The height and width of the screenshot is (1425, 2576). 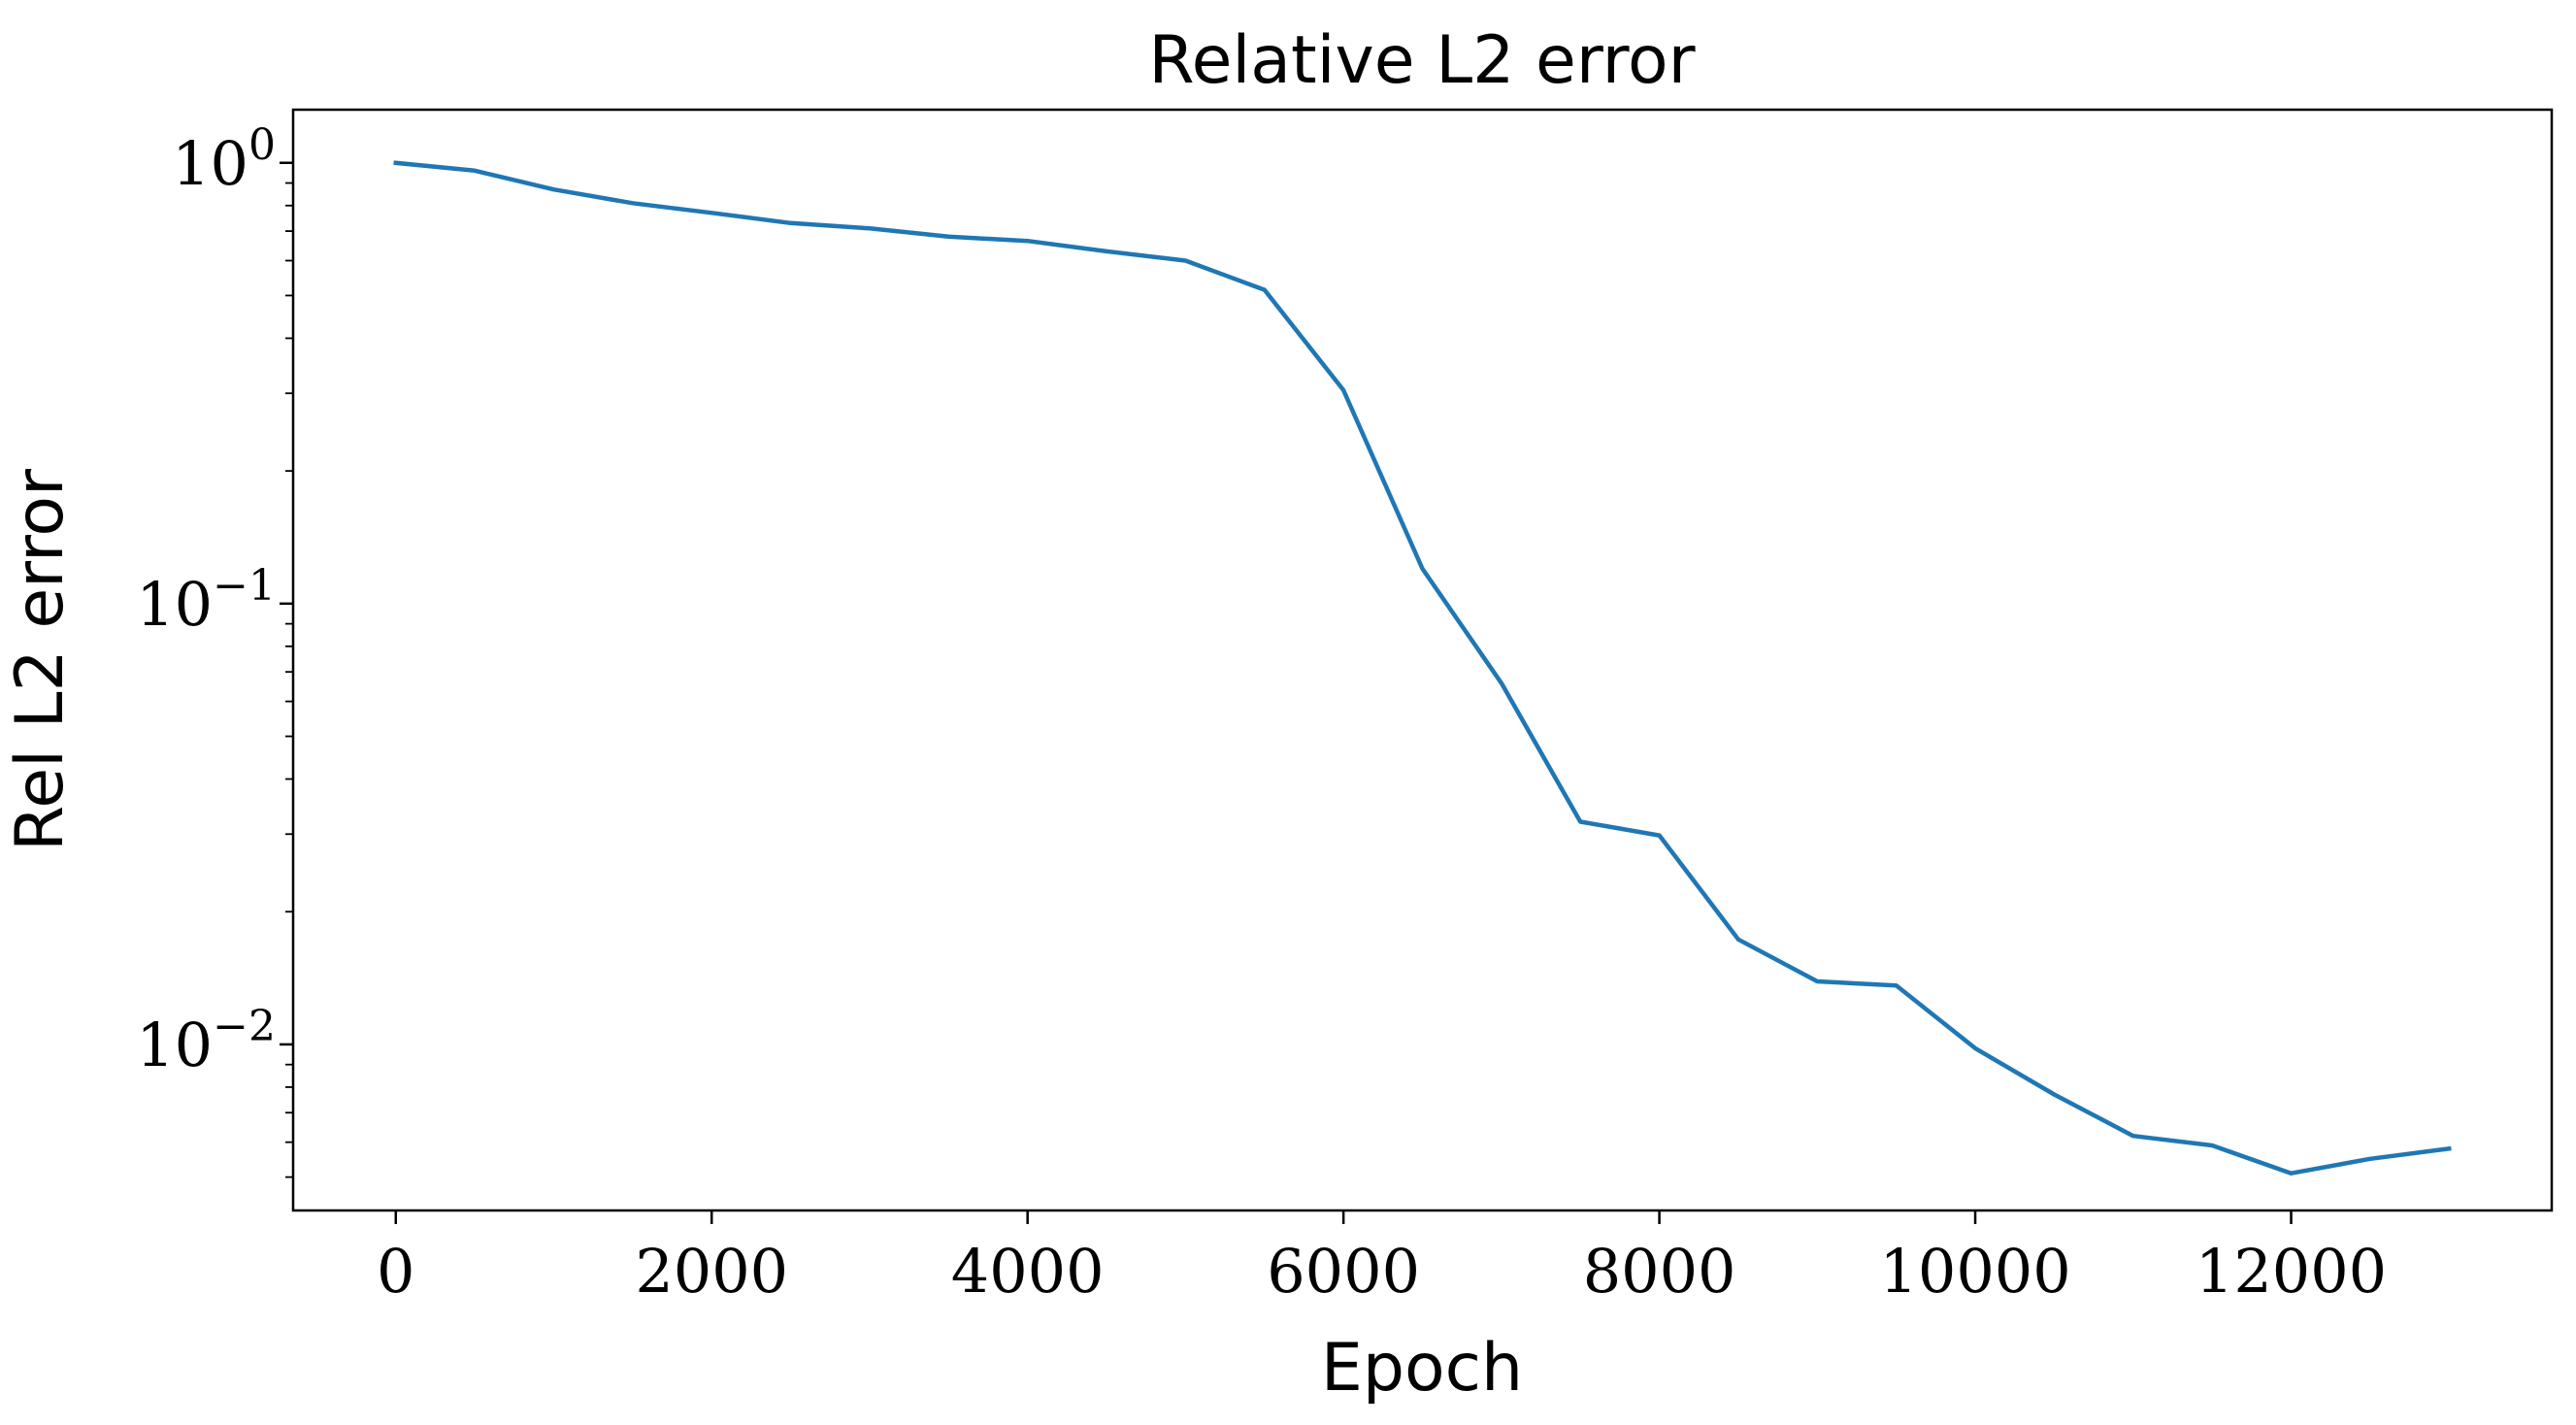 I want to click on x-tick-label: 0, so click(x=395, y=1271).